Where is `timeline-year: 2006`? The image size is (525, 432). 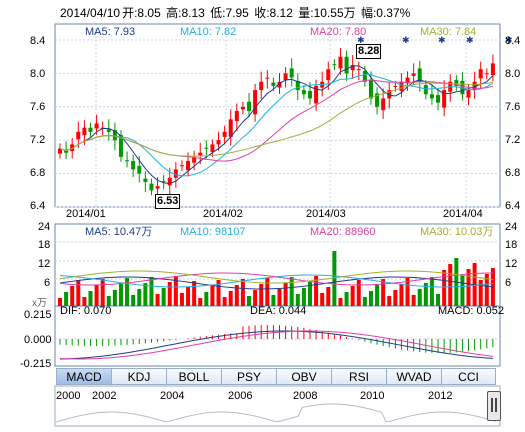 timeline-year: 2006 is located at coordinates (240, 396).